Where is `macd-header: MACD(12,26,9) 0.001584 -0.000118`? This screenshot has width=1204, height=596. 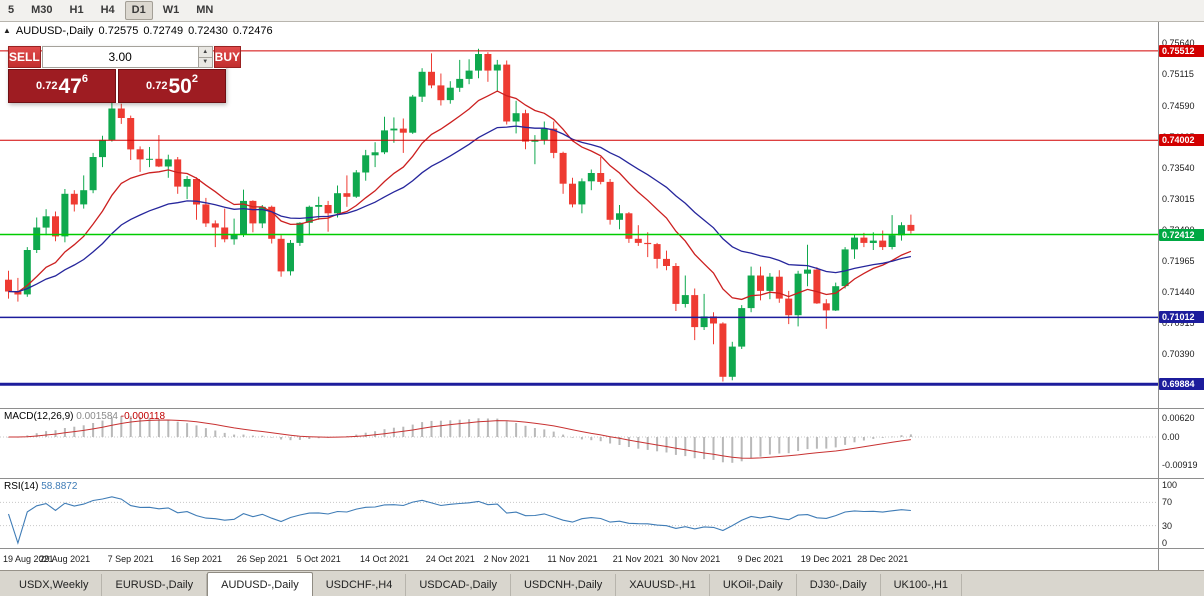
macd-header: MACD(12,26,9) 0.001584 -0.000118 is located at coordinates (84, 416).